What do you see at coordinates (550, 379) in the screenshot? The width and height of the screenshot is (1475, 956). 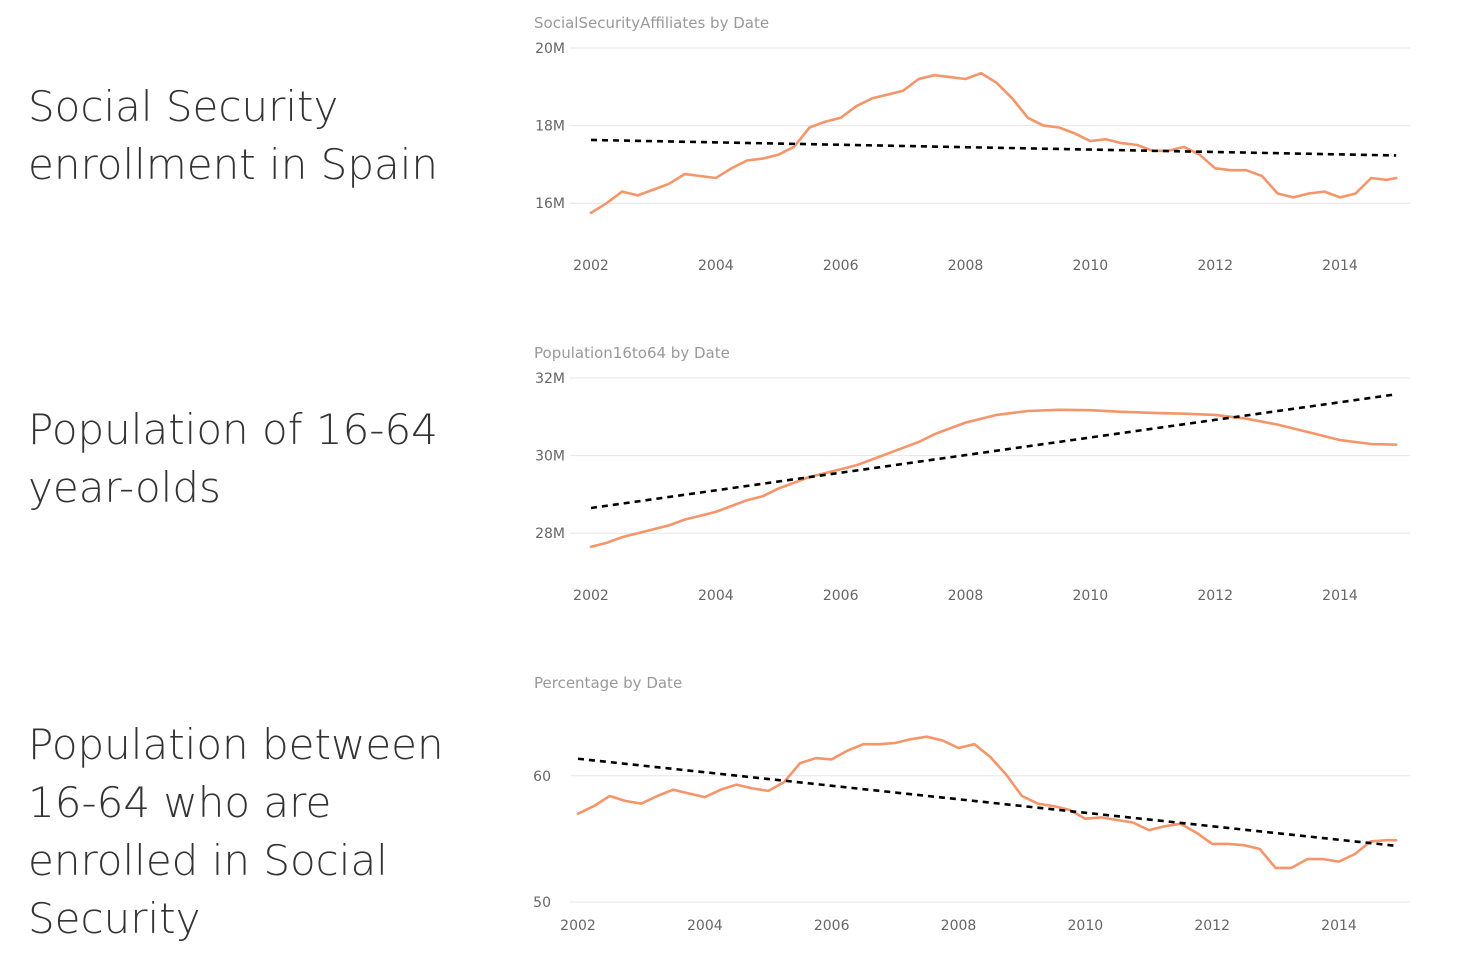 I see `y-tick-label: 32M` at bounding box center [550, 379].